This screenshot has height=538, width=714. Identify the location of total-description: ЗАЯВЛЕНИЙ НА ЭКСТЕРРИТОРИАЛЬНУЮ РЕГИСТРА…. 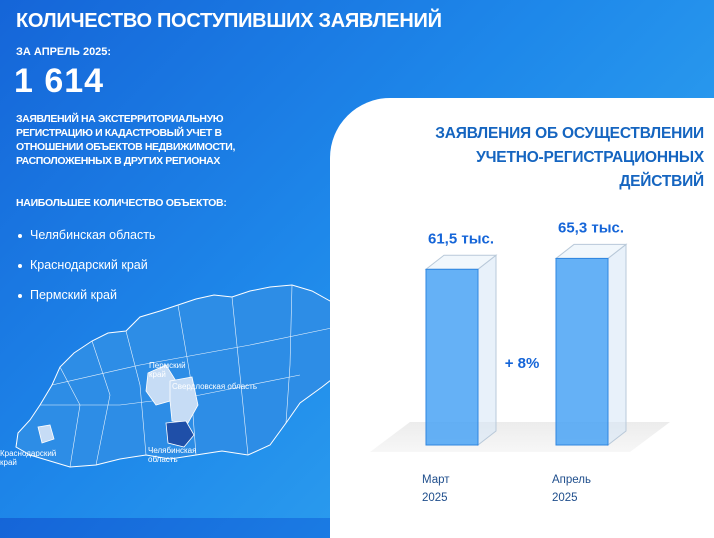
(125, 140).